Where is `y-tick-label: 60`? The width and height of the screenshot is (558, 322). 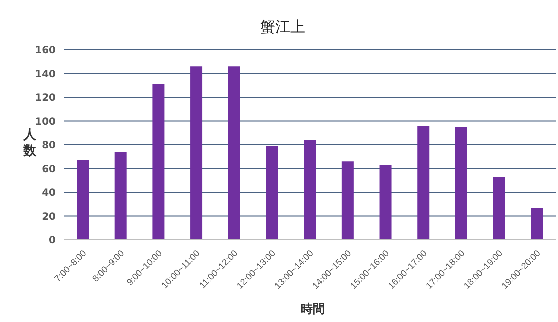
y-tick-label: 60 is located at coordinates (49, 170).